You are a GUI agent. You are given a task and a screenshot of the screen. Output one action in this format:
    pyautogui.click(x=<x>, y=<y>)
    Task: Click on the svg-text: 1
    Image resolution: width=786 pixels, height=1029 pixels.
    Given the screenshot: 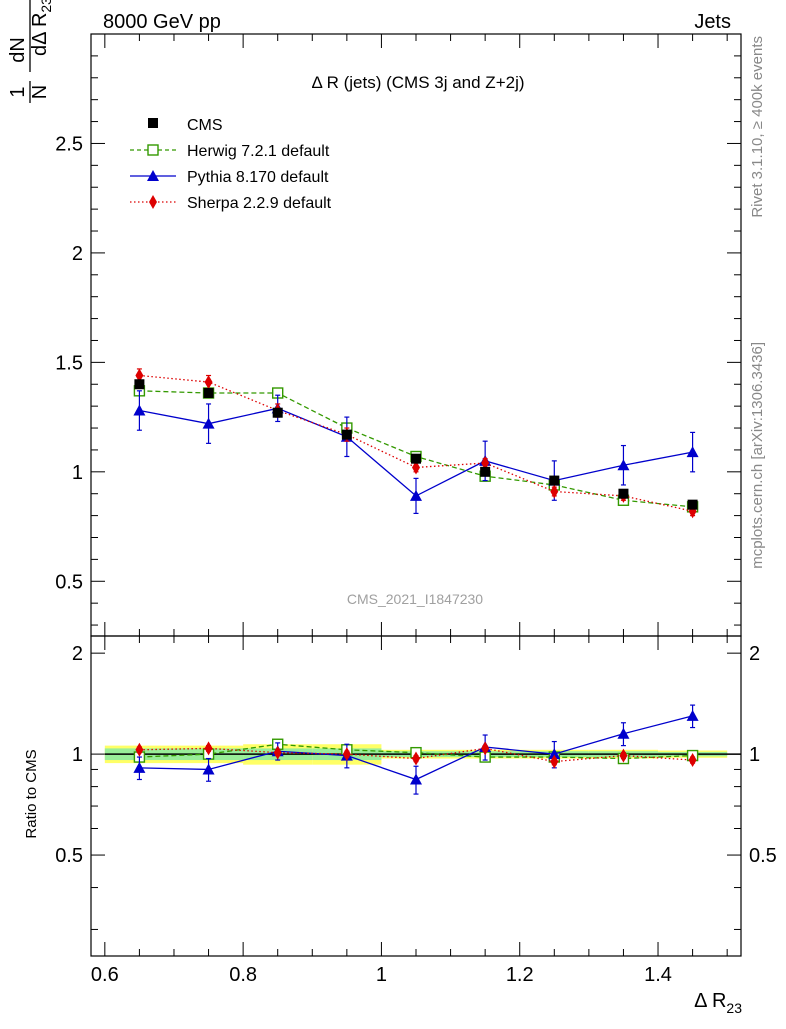 What is the action you would take?
    pyautogui.click(x=18, y=91)
    